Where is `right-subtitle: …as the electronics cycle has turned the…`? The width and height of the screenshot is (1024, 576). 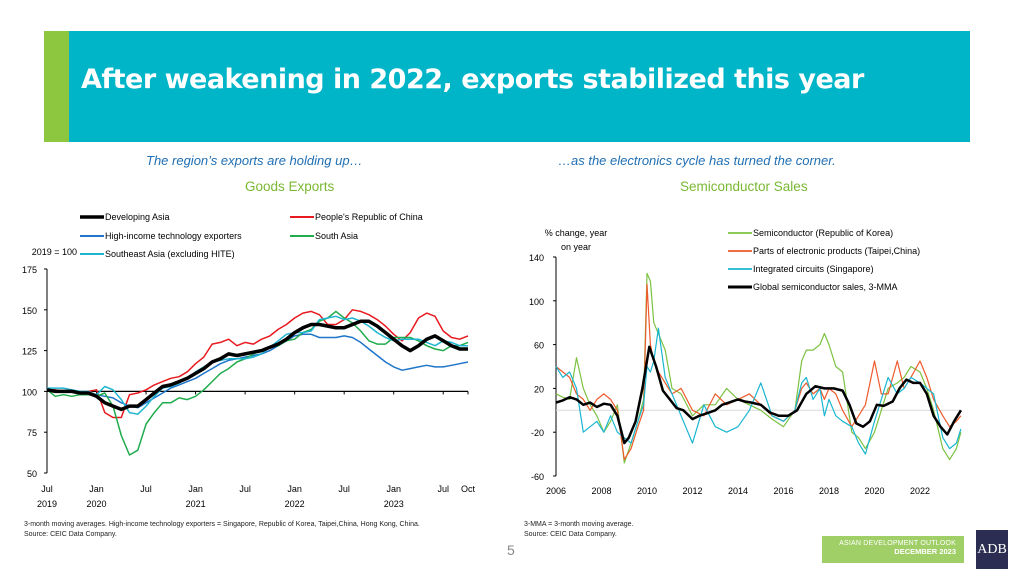 right-subtitle: …as the electronics cycle has turned the… is located at coordinates (697, 160).